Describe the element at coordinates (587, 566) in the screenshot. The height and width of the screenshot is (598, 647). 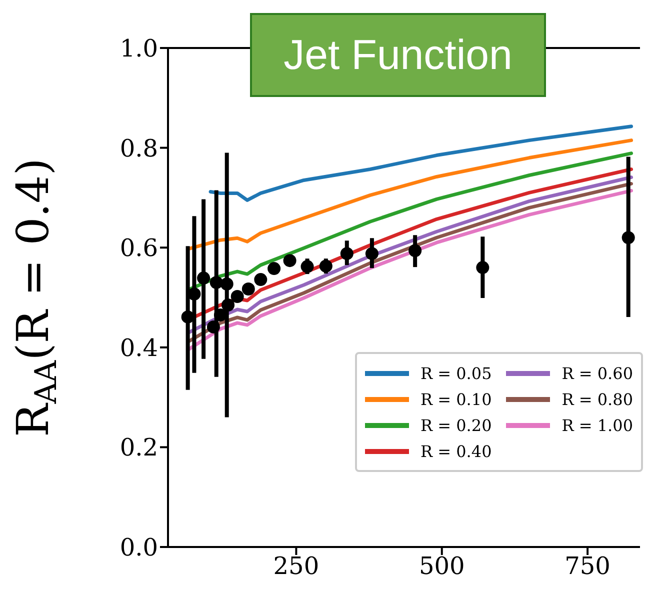
I see `x-tick-label: 750` at that location.